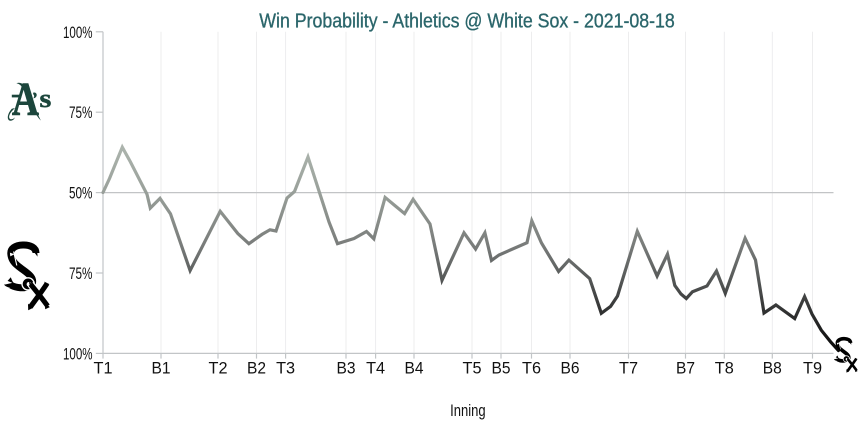 This screenshot has width=867, height=437. I want to click on svg-text: B7, so click(685, 369).